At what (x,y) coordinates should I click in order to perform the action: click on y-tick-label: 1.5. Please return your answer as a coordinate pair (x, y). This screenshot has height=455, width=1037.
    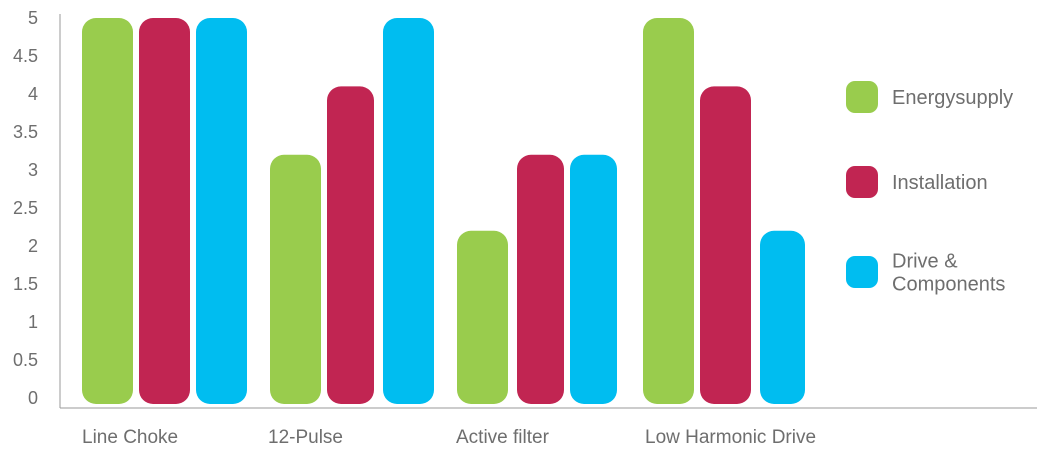
    Looking at the image, I should click on (25, 284).